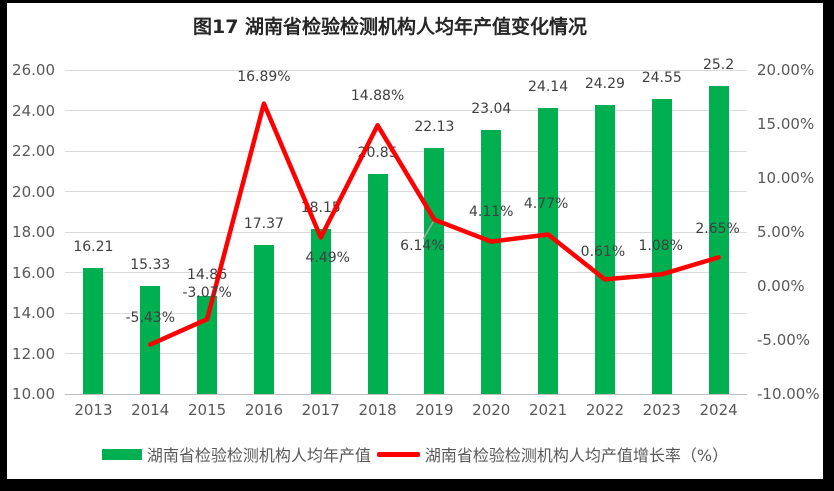 This screenshot has width=834, height=491. What do you see at coordinates (781, 286) in the screenshot?
I see `y-axis-tick-right: 0.00%` at bounding box center [781, 286].